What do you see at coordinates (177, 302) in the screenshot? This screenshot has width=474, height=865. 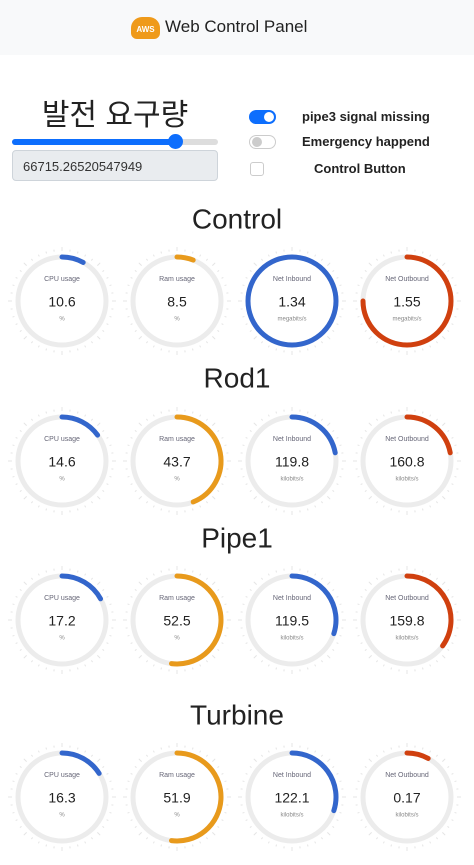 I see `gauge-value: 8.5` at bounding box center [177, 302].